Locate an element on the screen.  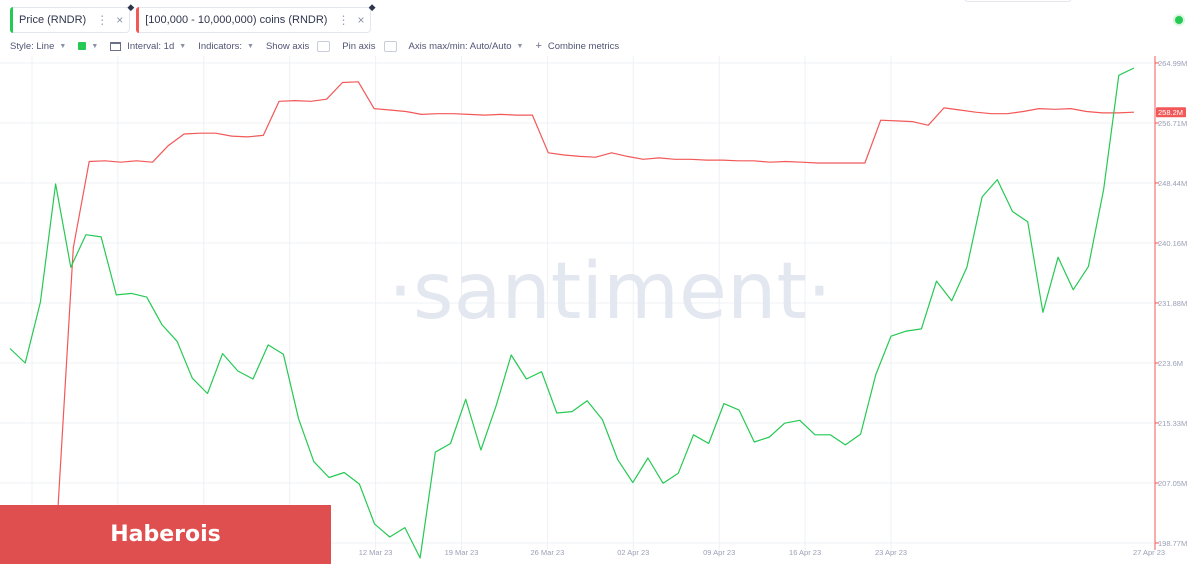
y-tick-label: 240.16M is located at coordinates (1172, 243).